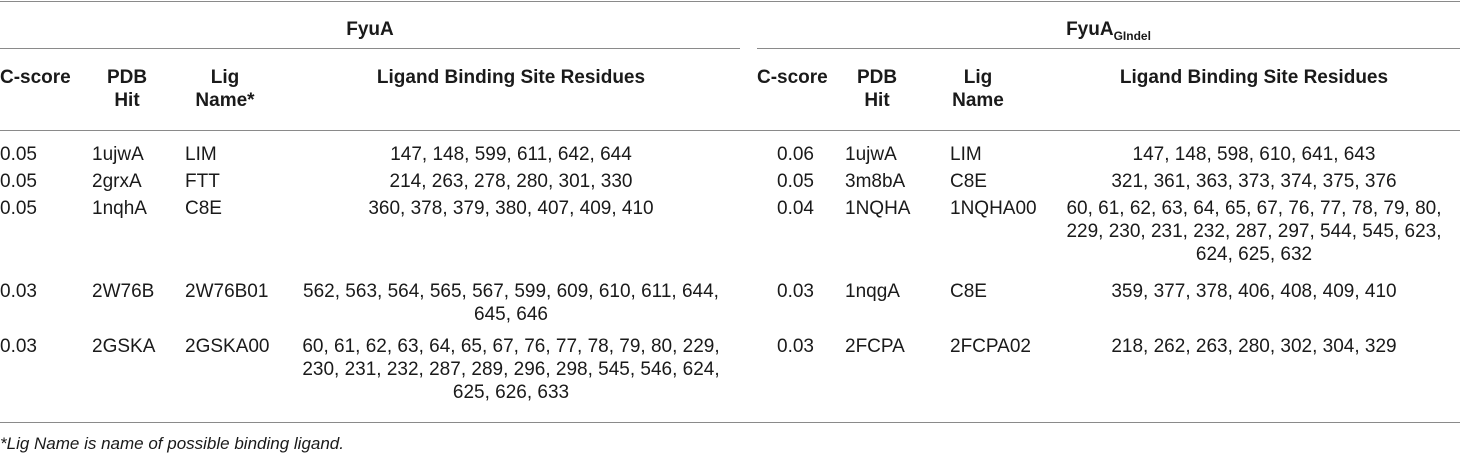  What do you see at coordinates (1108, 31) in the screenshot?
I see `group-header-fyua-gindel: FyuAGIndel` at bounding box center [1108, 31].